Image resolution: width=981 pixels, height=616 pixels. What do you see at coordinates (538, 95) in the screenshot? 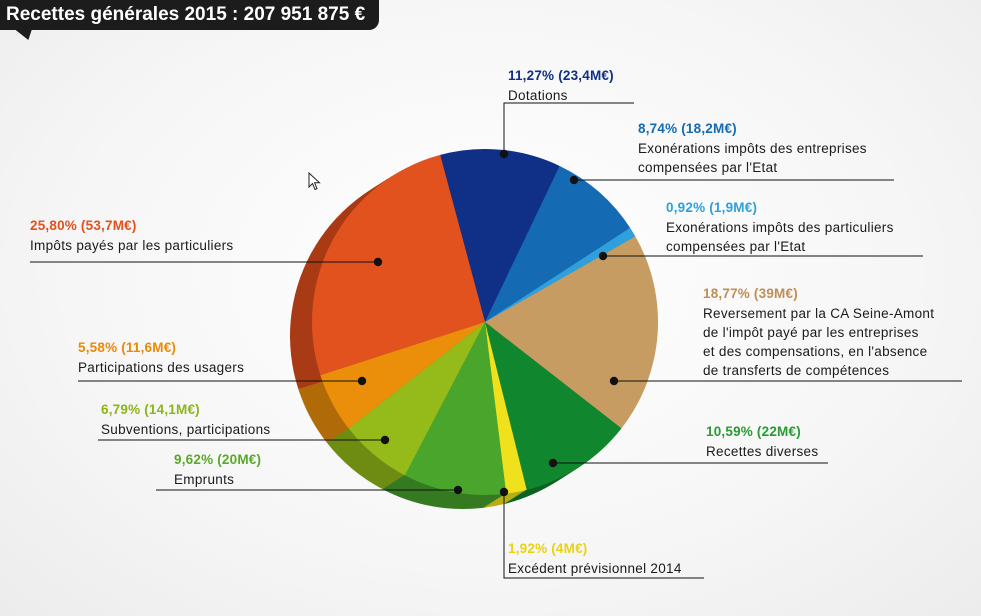
I see `slice-category-label: Dotations` at bounding box center [538, 95].